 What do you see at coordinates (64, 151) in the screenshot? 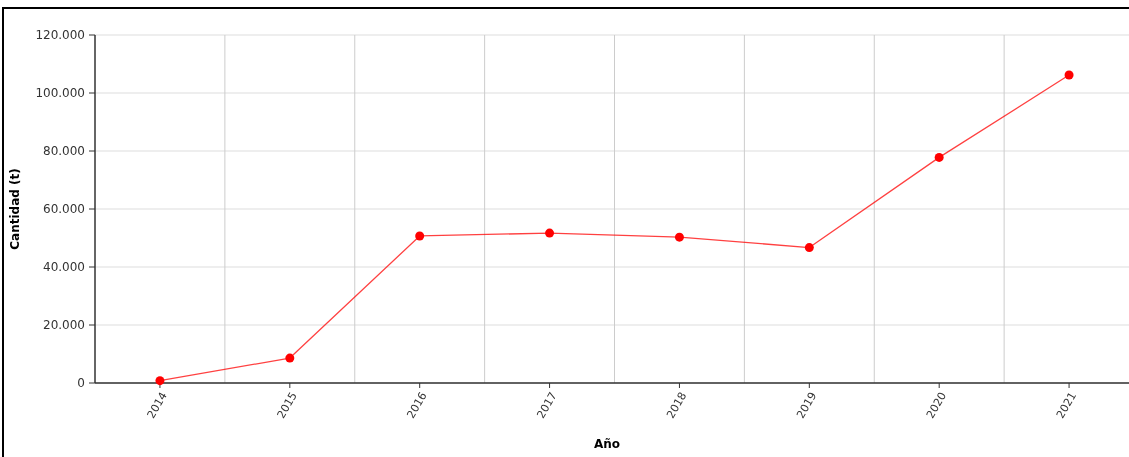
I see `y-tick-label: 80.000` at bounding box center [64, 151].